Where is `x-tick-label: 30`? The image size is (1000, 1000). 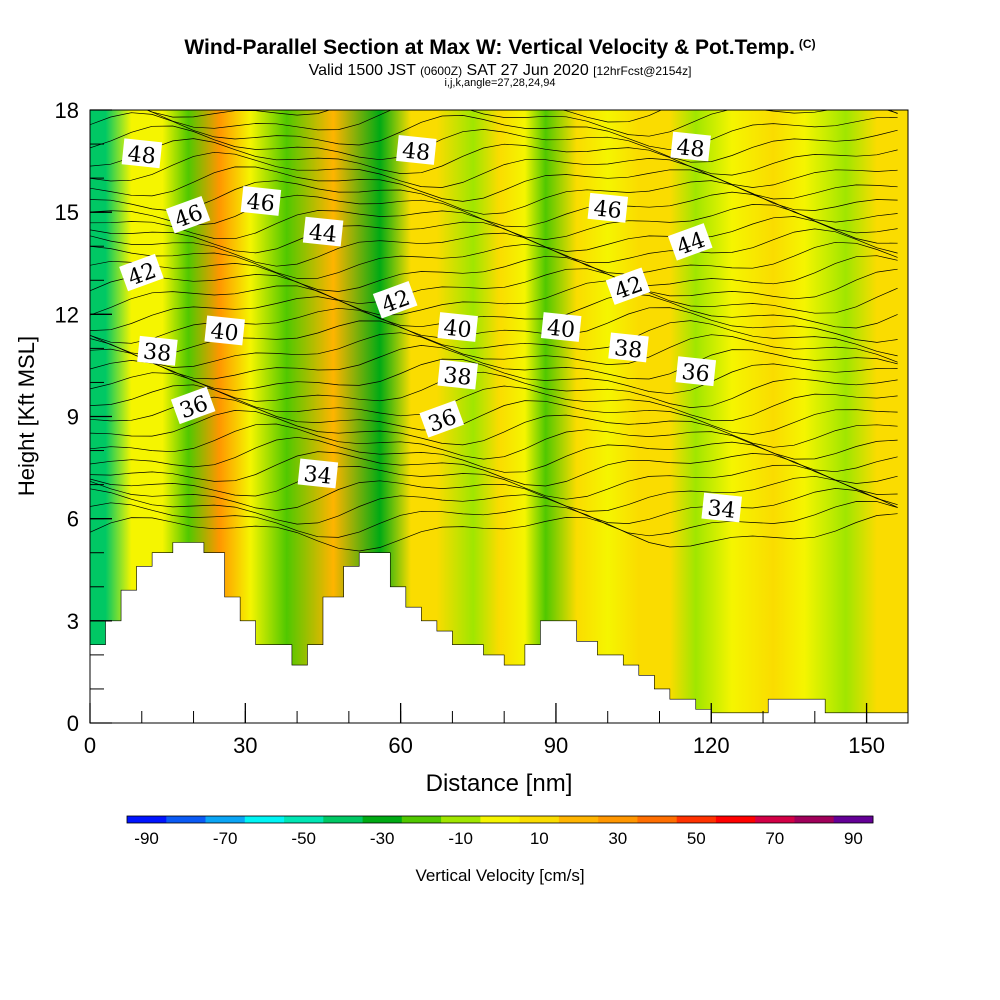 x-tick-label: 30 is located at coordinates (245, 745).